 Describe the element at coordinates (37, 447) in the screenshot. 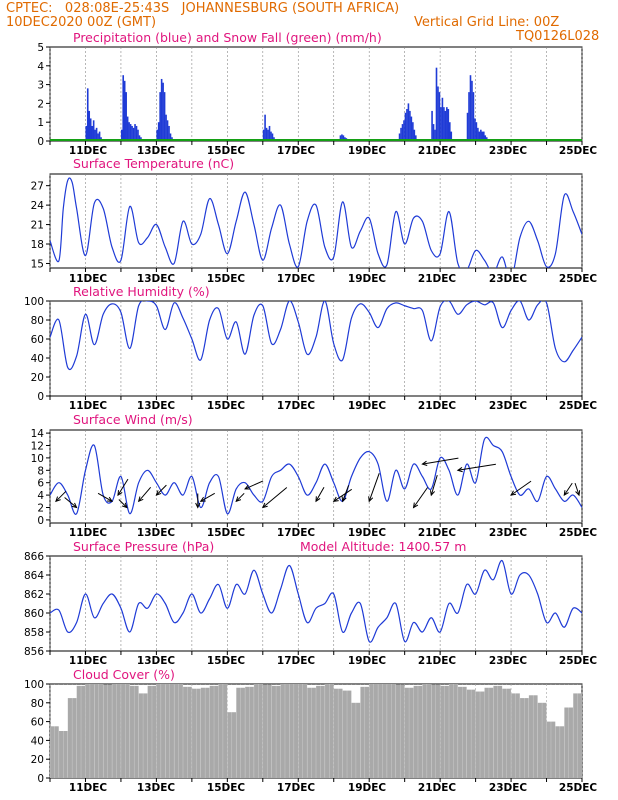

I see `ytick-label: 12` at that location.